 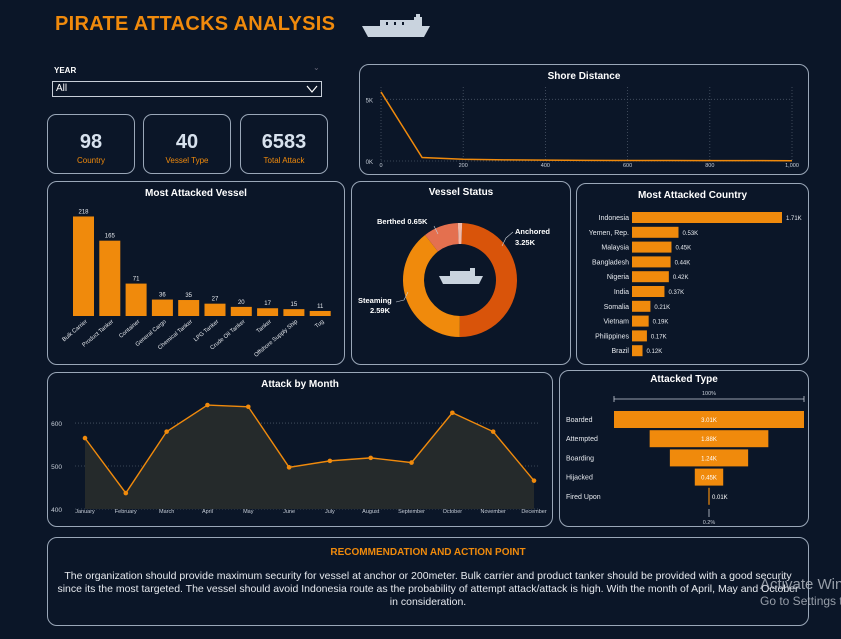 I want to click on month-y-tick: 500, so click(x=56, y=467).